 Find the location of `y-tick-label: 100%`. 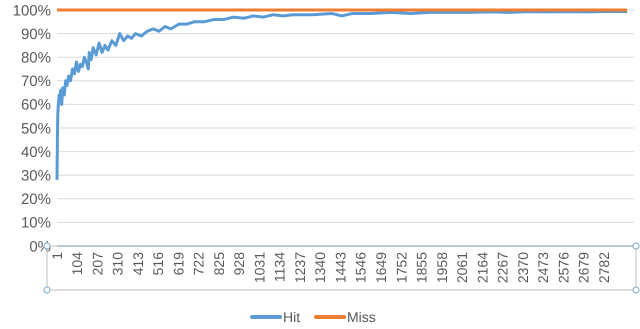

y-tick-label: 100% is located at coordinates (31, 11).